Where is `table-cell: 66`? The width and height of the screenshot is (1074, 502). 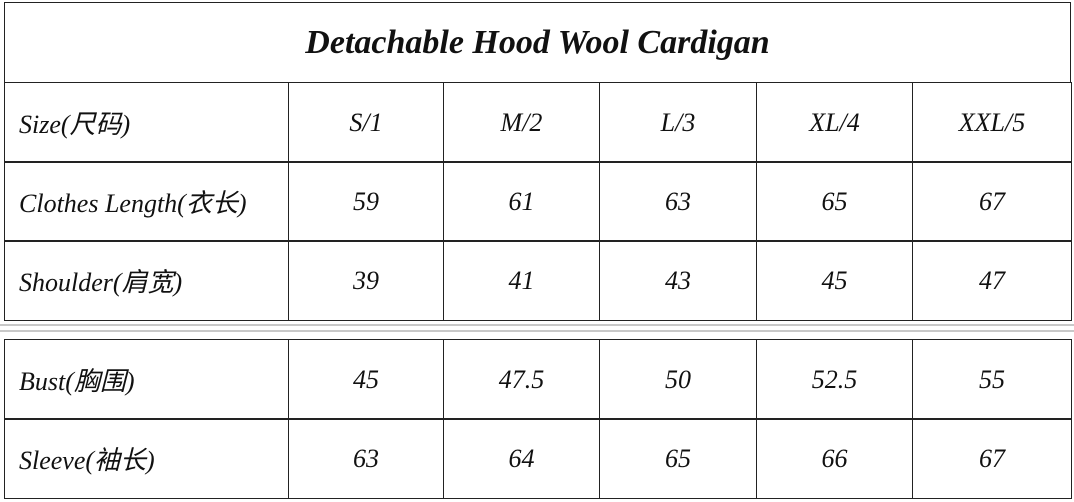 table-cell: 66 is located at coordinates (834, 458).